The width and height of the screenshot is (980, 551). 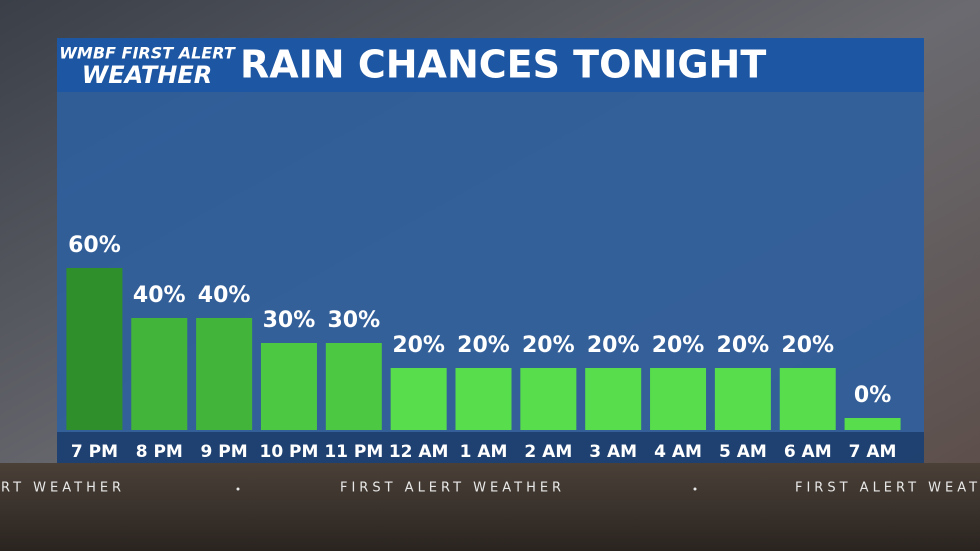 I want to click on brand-bottom: WEATHER, so click(x=147, y=75).